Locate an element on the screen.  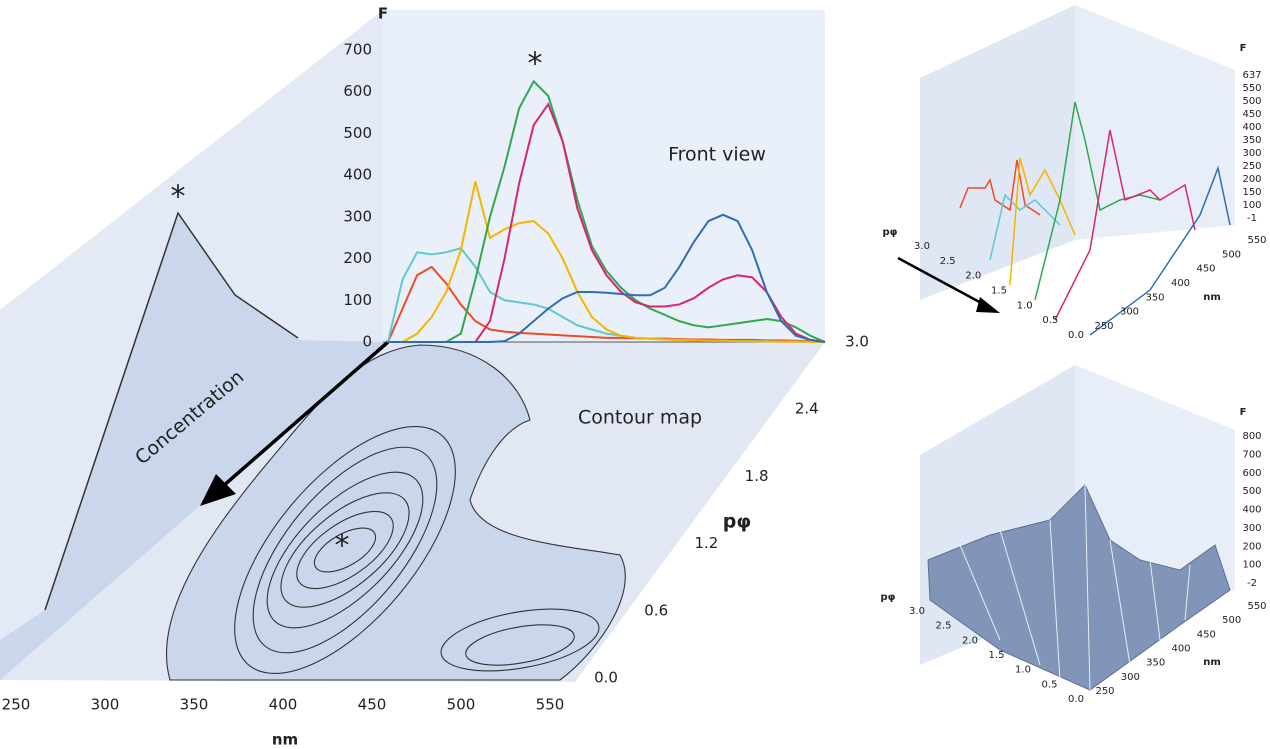
inset-top is located at coordinates (1066, 170).